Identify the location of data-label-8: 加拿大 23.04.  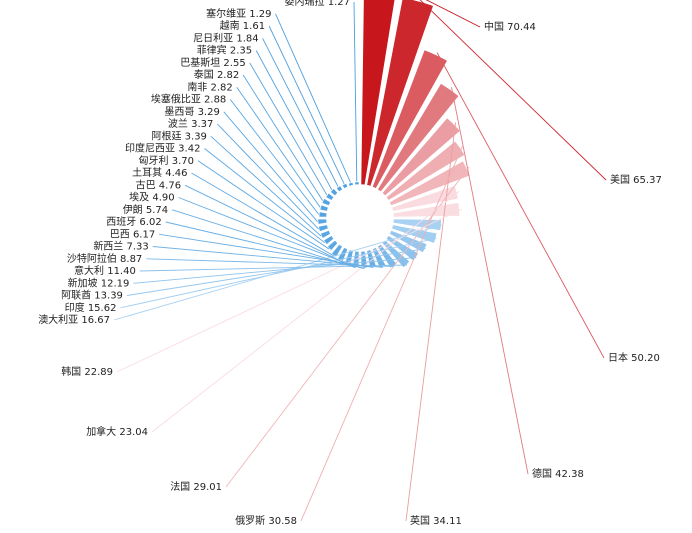
(117, 431).